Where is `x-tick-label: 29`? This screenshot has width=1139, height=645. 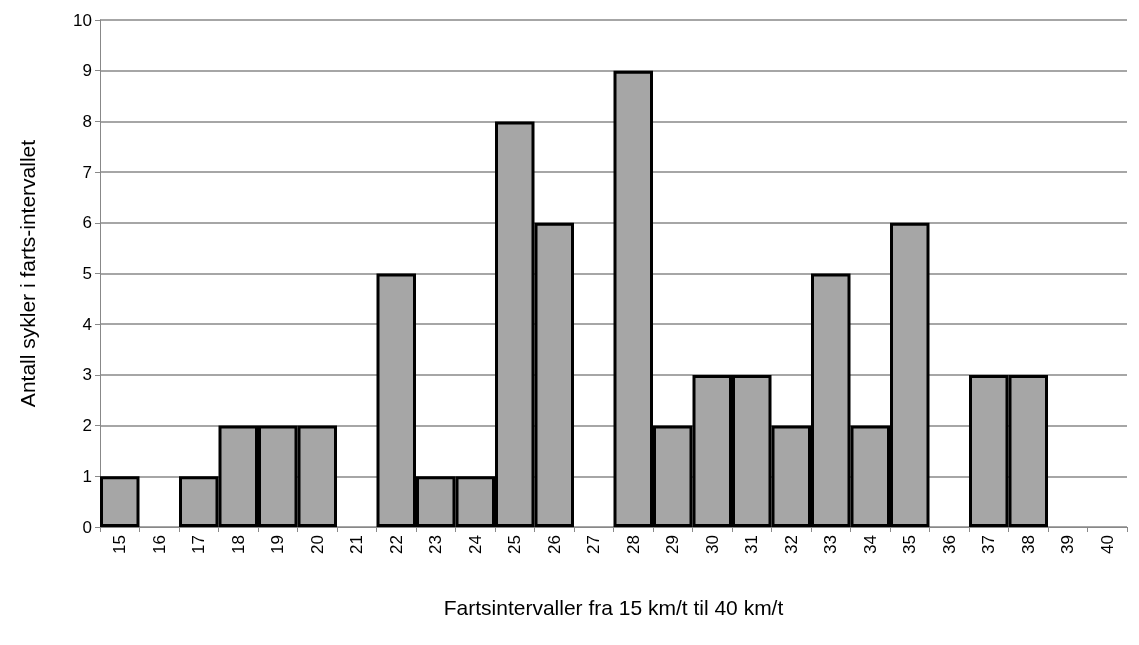 x-tick-label: 29 is located at coordinates (673, 544).